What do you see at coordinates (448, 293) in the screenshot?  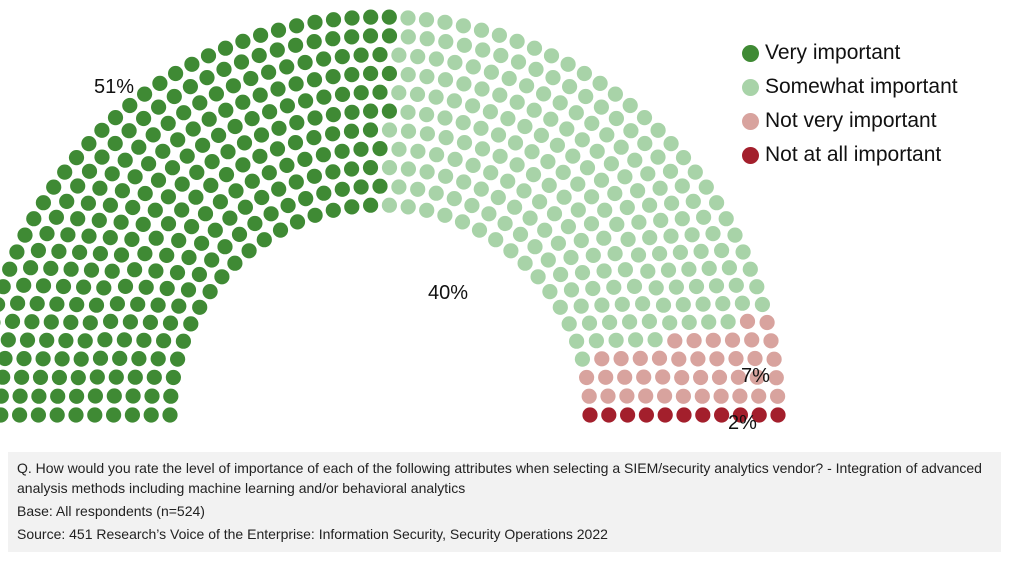 I see `data-label-somewhat-important: 40%` at bounding box center [448, 293].